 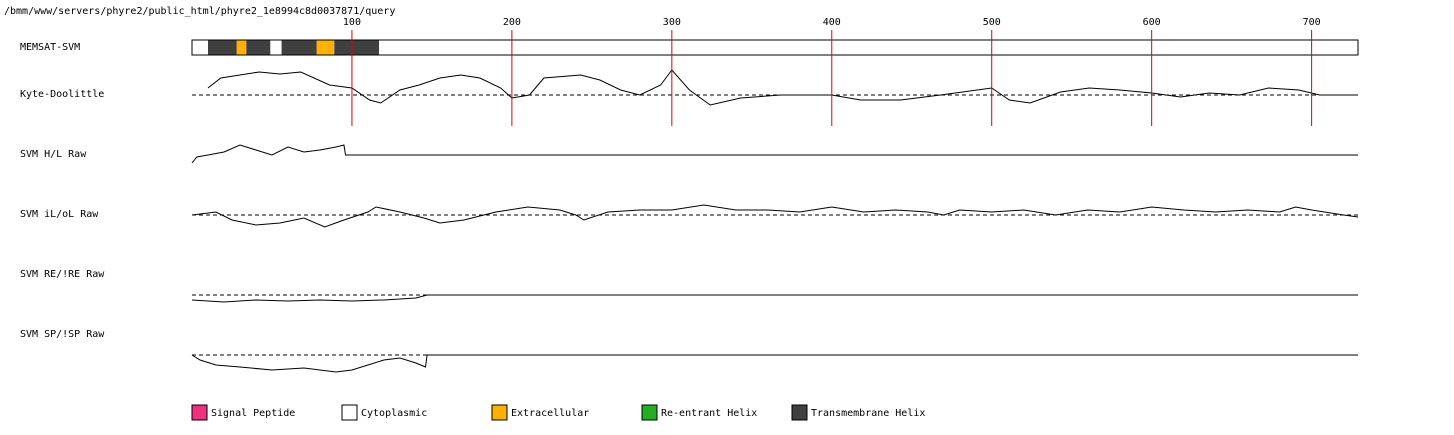 I want to click on x-tick-label: 600, so click(x=1152, y=22).